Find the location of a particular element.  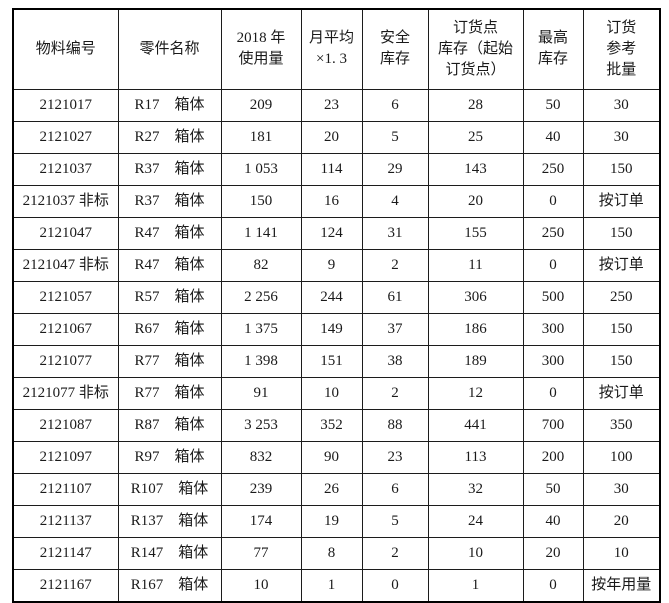

cell-r4-c0: 2121047 is located at coordinates (65, 233).